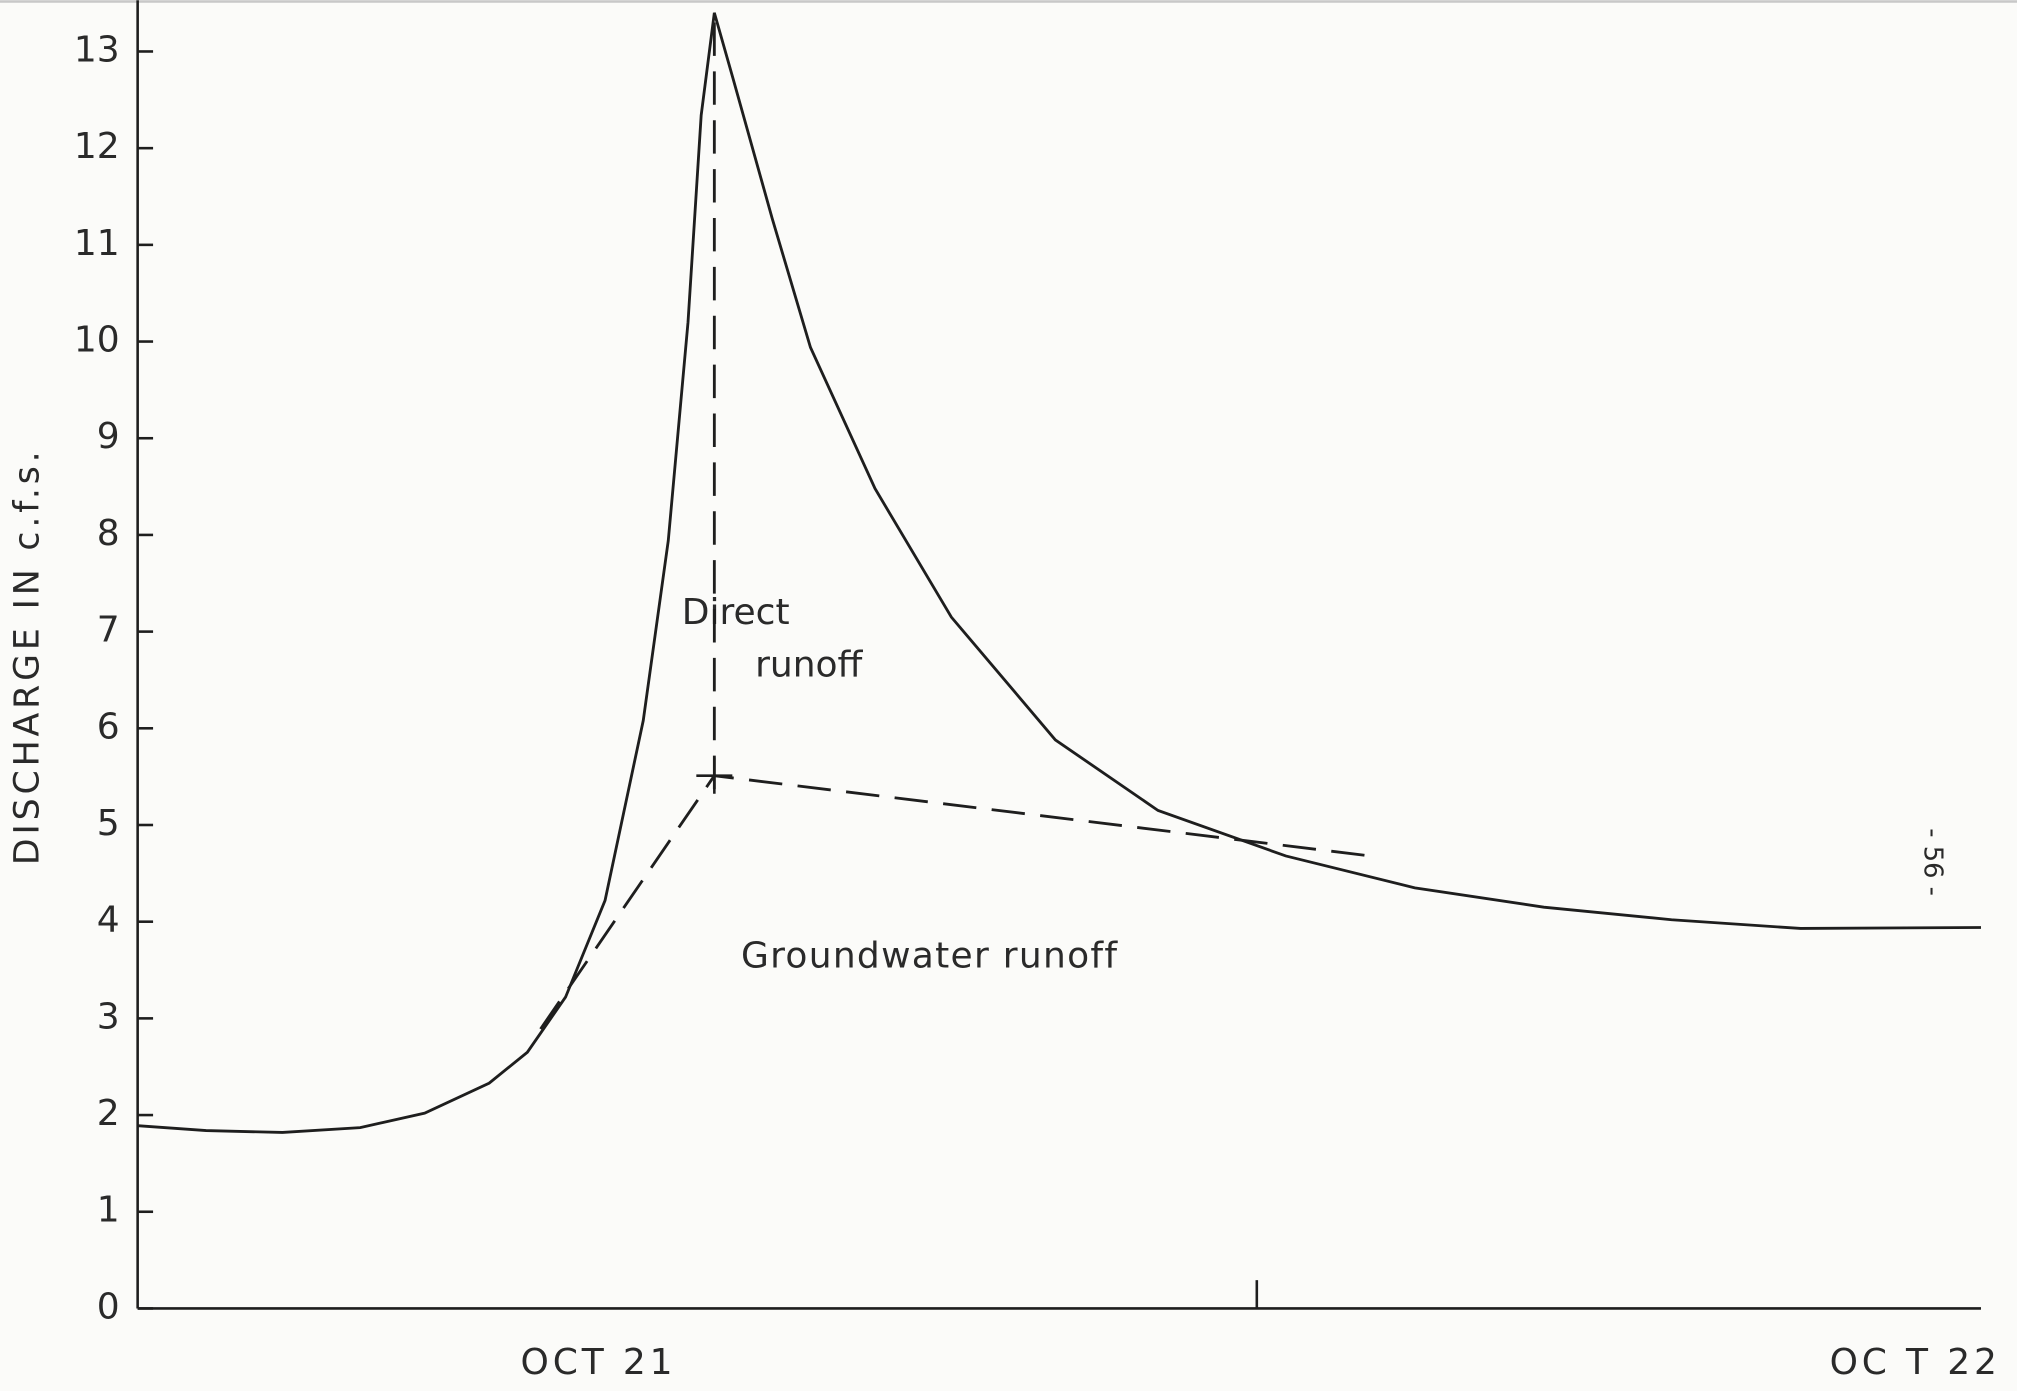 The image size is (2017, 1391). Describe the element at coordinates (97, 340) in the screenshot. I see `y-tick-label: 10` at that location.